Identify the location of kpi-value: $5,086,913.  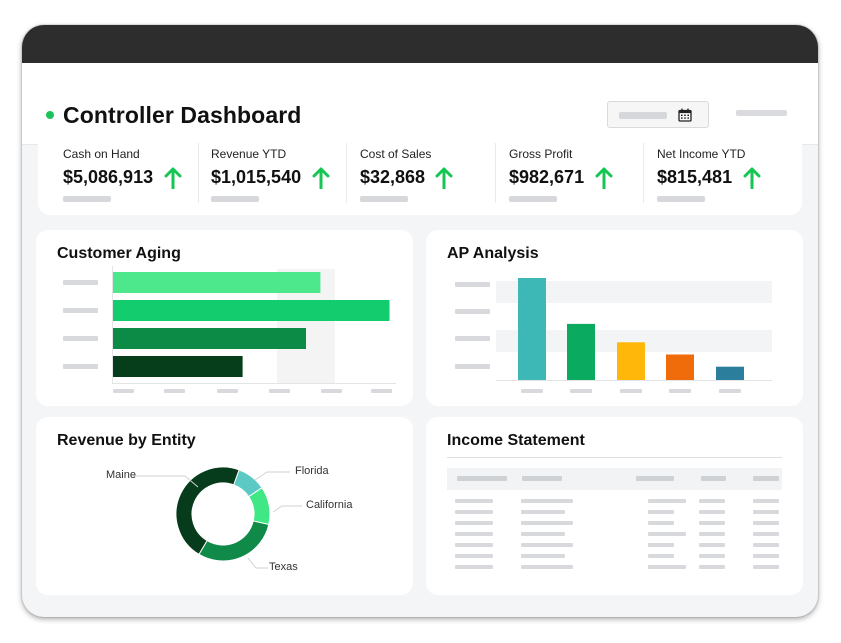
(108, 177).